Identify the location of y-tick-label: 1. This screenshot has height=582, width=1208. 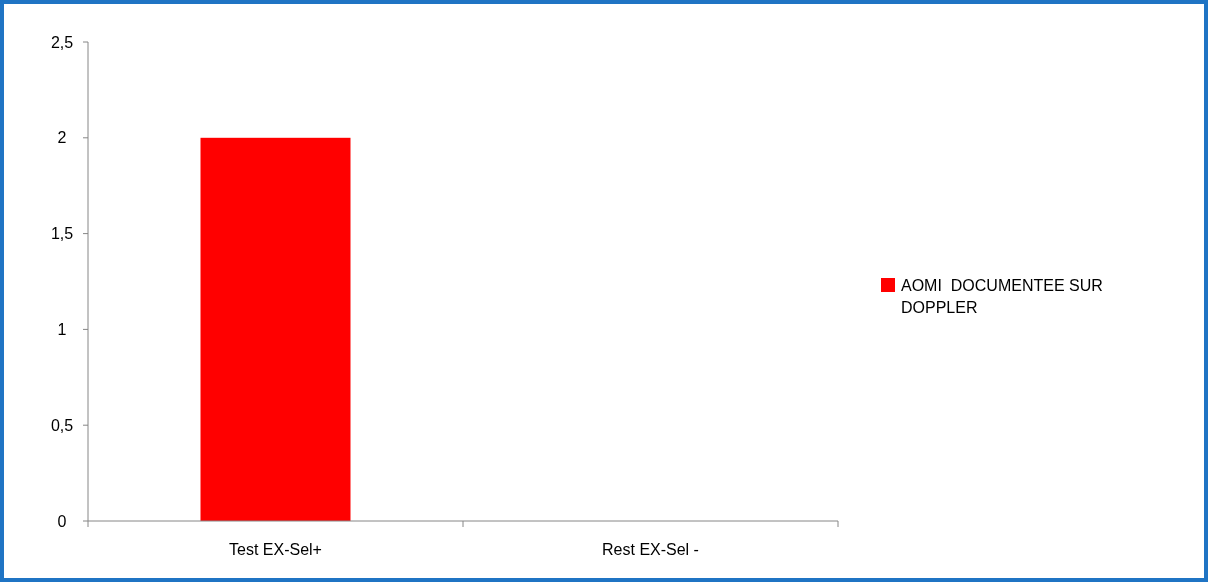
(62, 329).